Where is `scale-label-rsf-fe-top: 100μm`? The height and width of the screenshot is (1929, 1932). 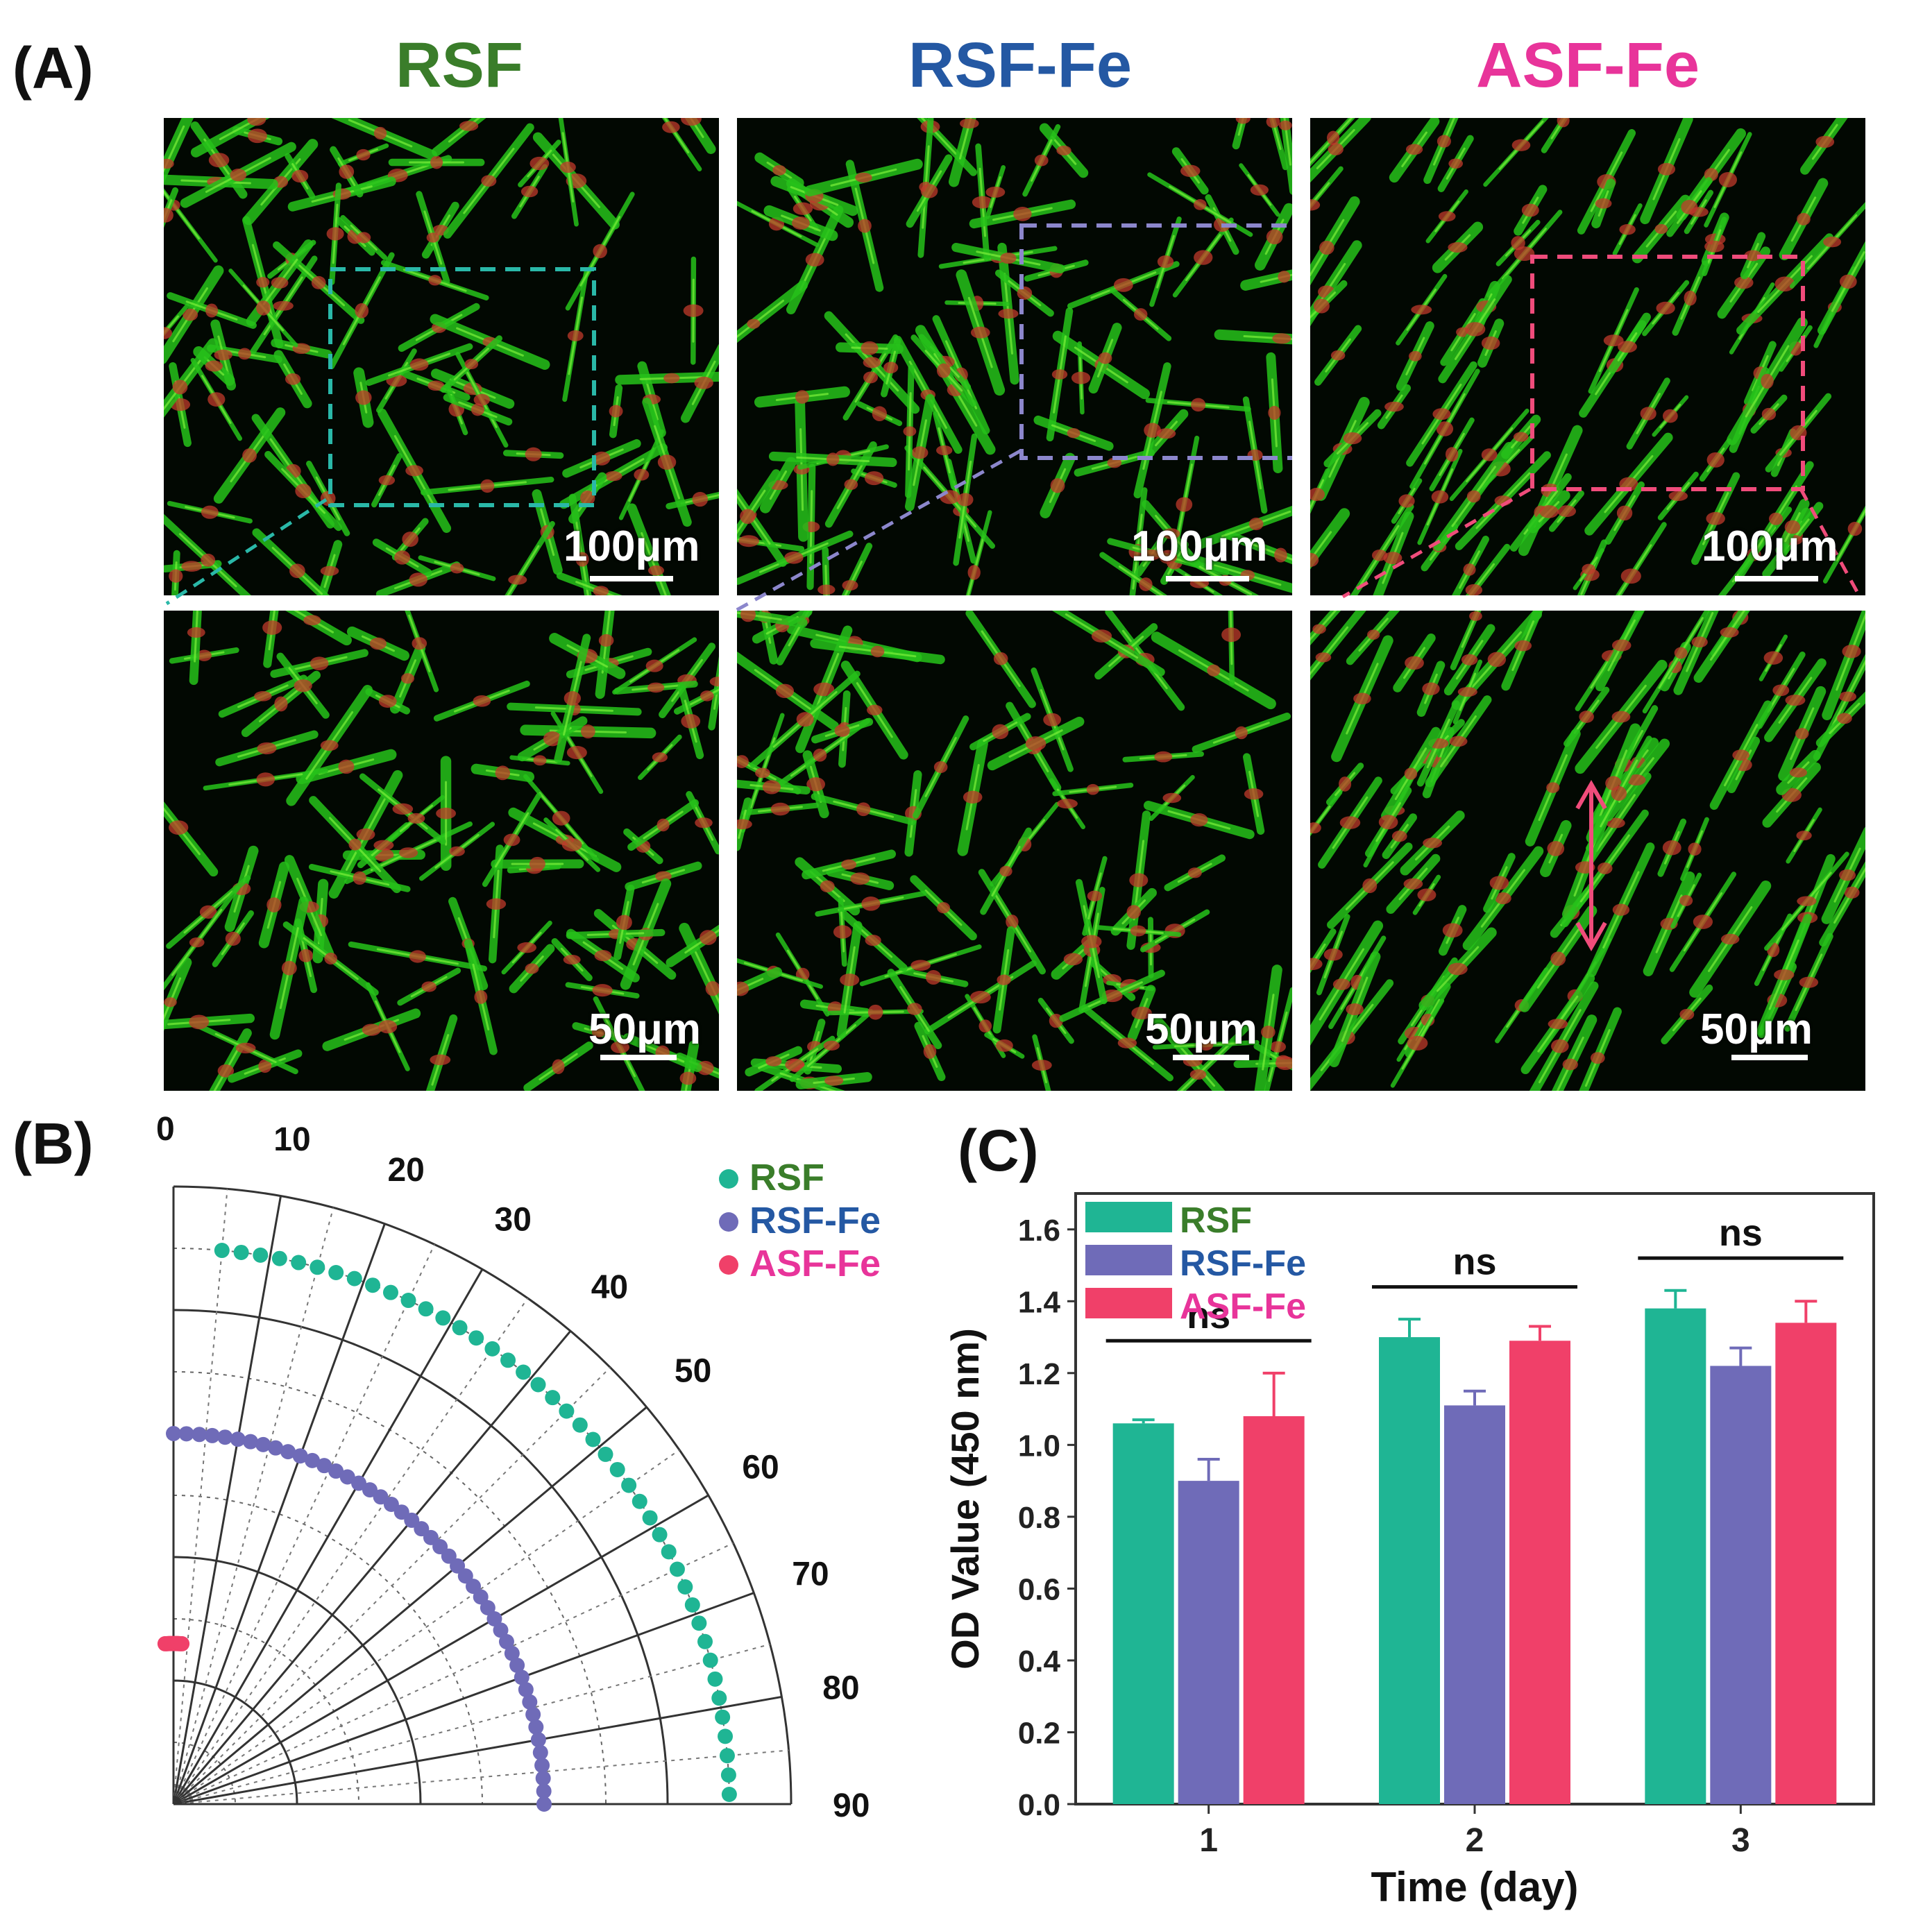
scale-label-rsf-fe-top: 100μm is located at coordinates (1199, 547).